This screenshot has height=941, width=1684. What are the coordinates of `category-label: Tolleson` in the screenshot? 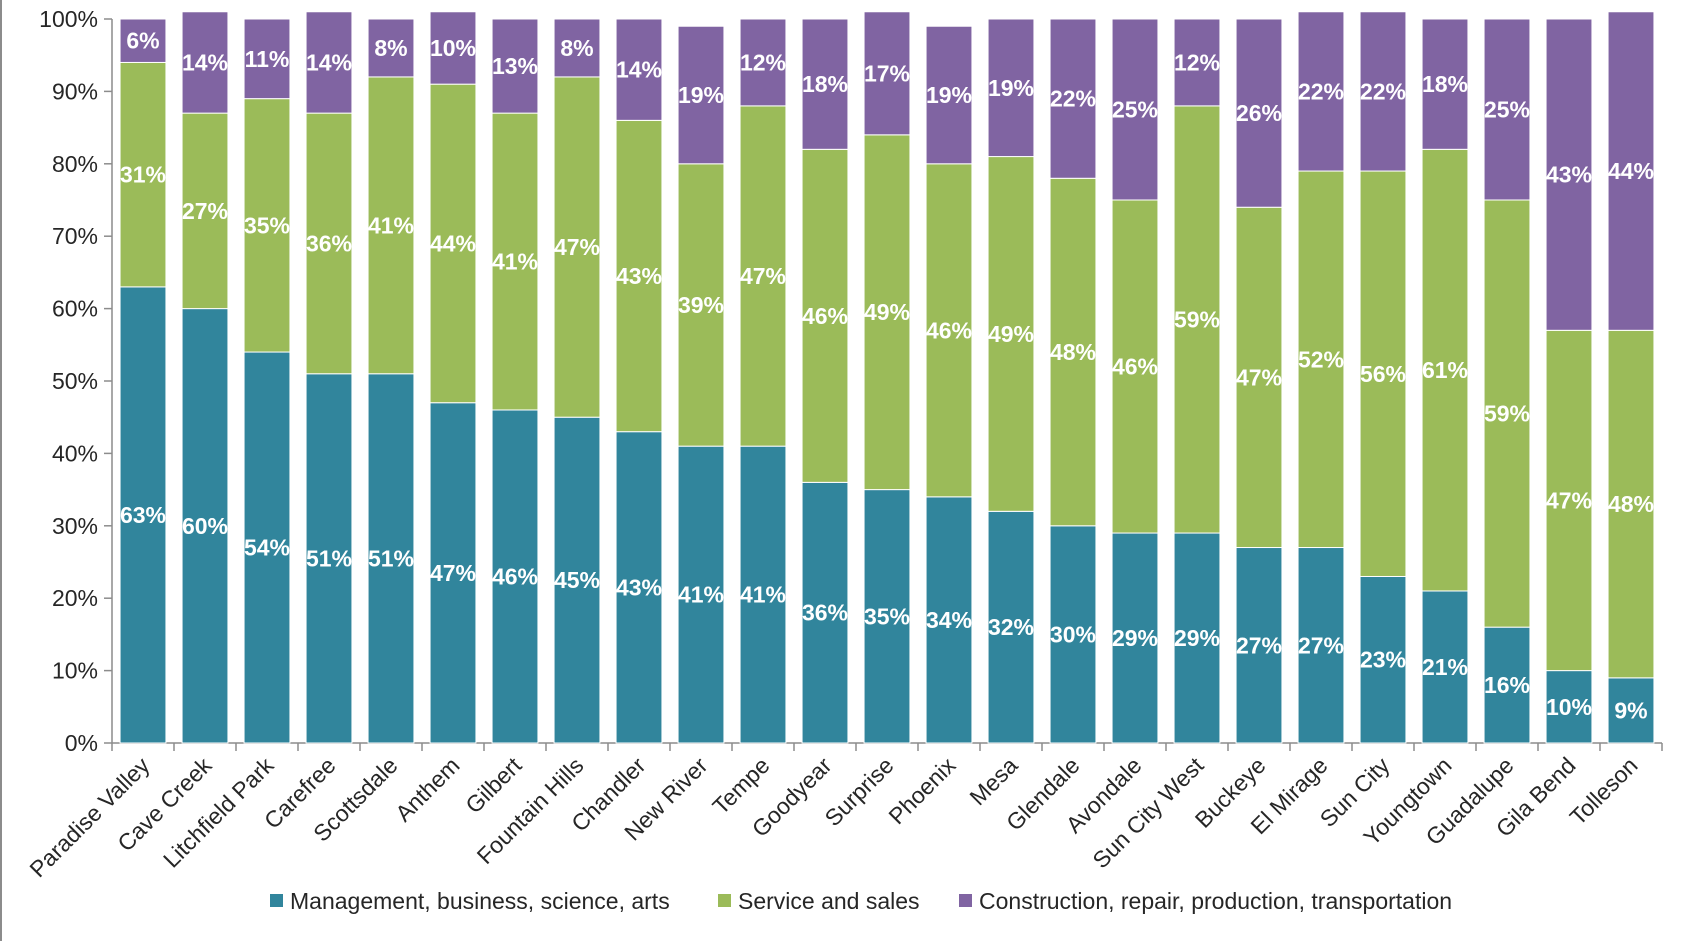 It's located at (1603, 791).